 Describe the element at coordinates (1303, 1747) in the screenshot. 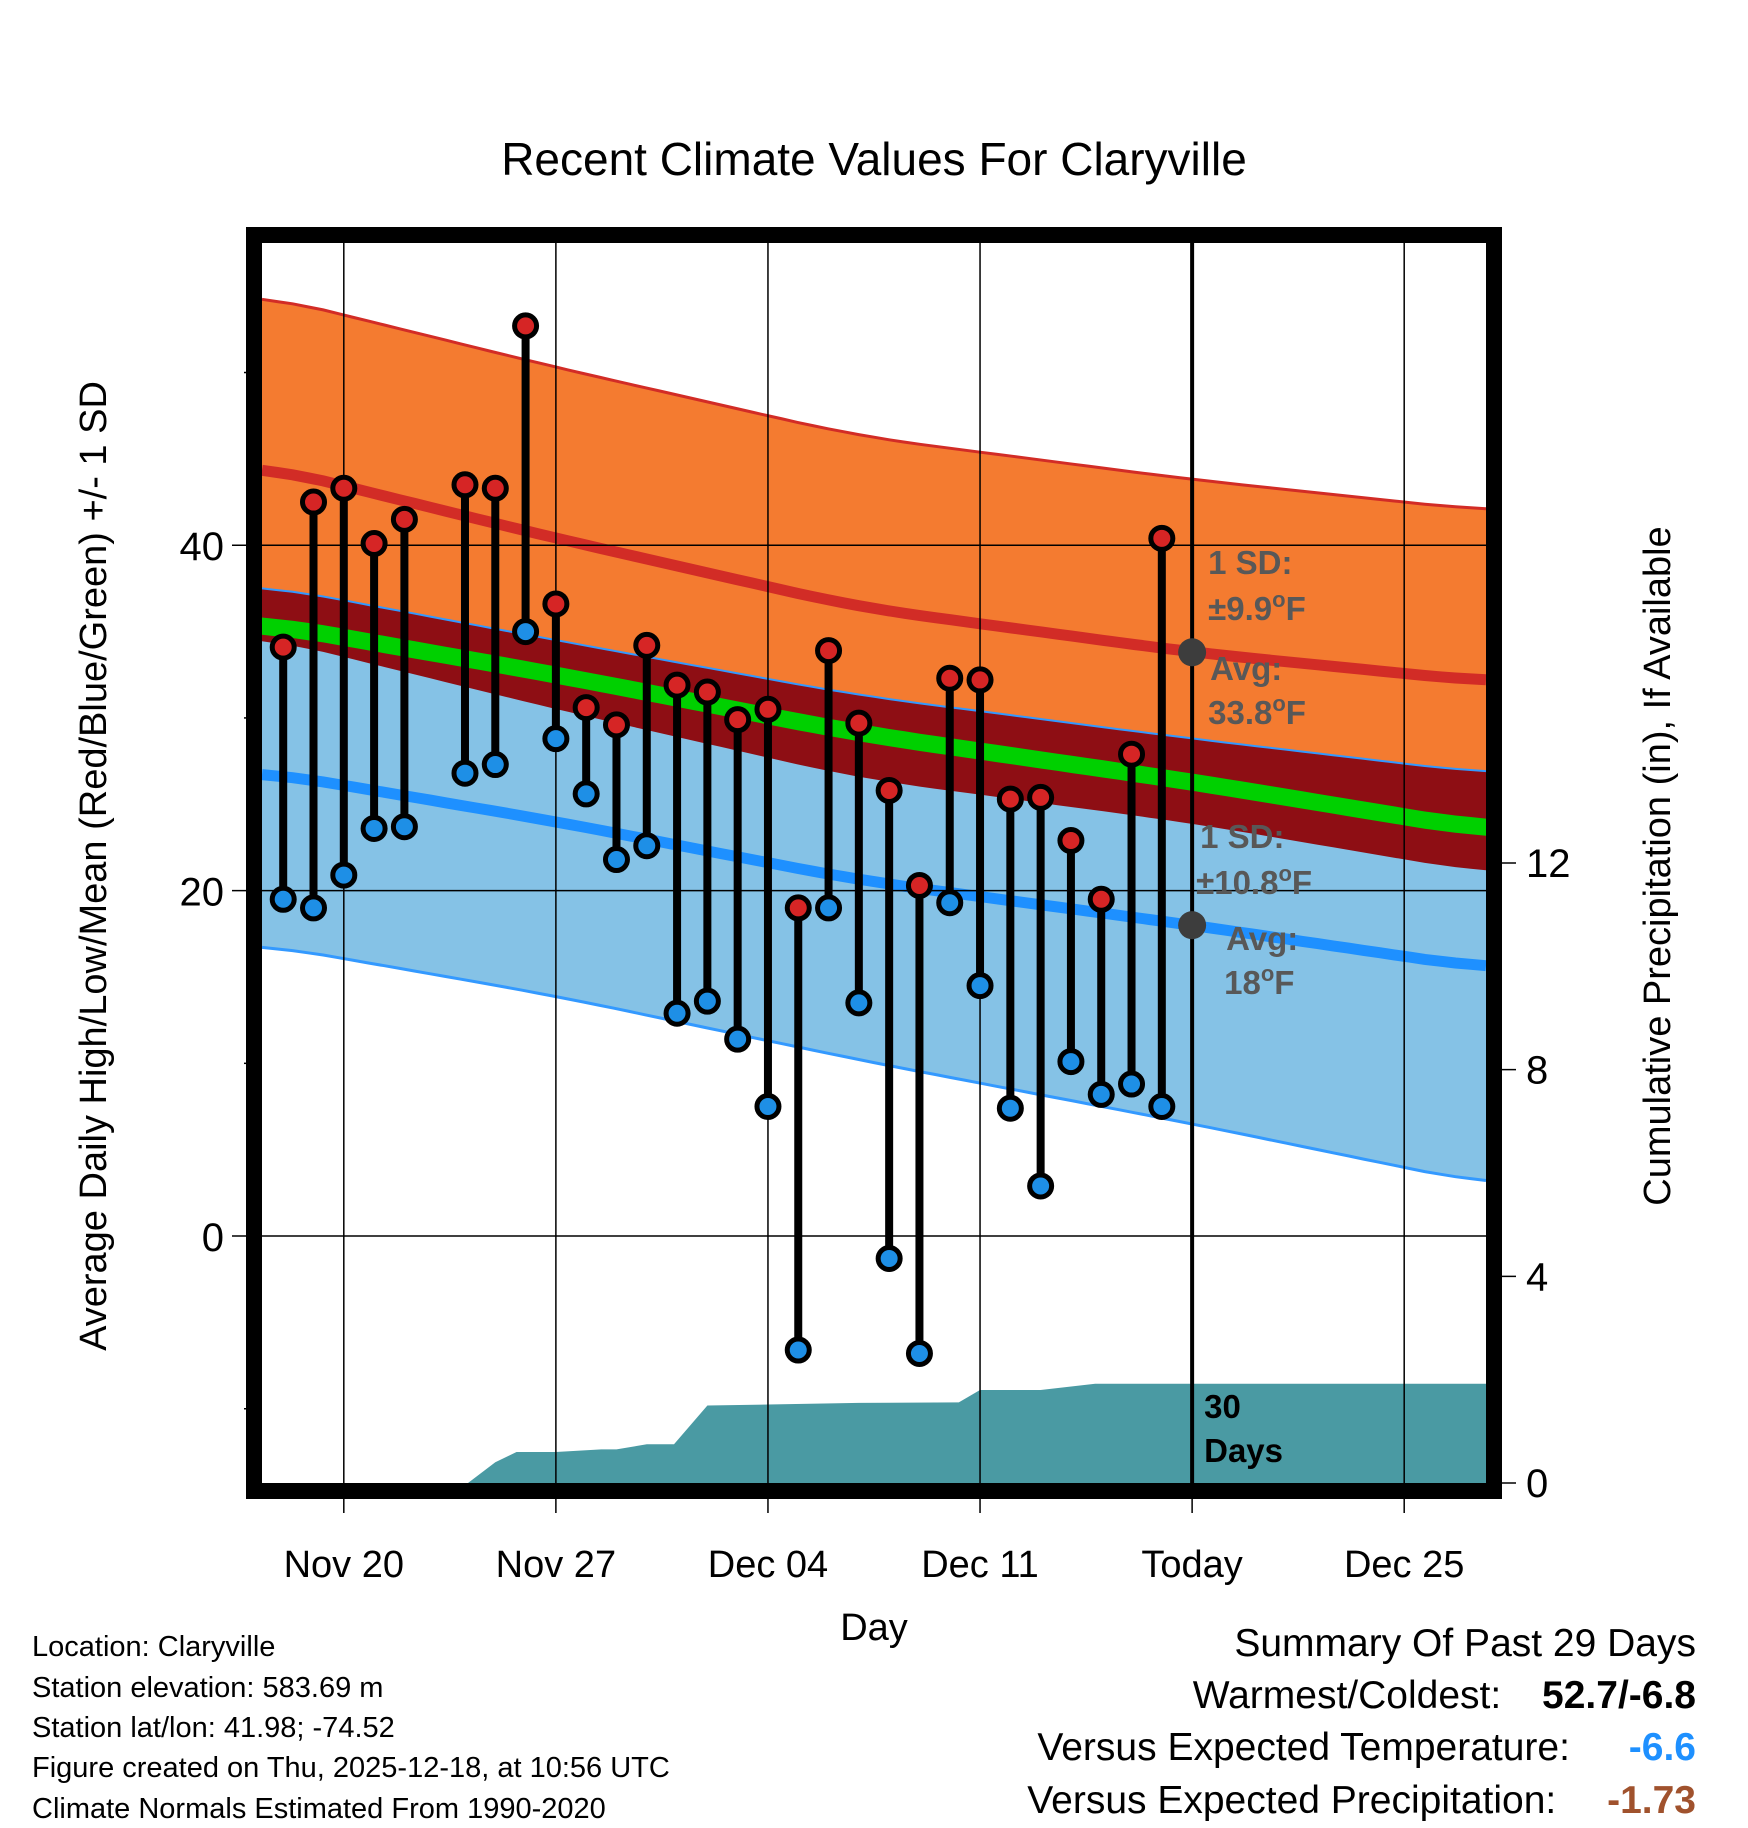

I see `temp-label: Versus Expected Temperature:` at that location.